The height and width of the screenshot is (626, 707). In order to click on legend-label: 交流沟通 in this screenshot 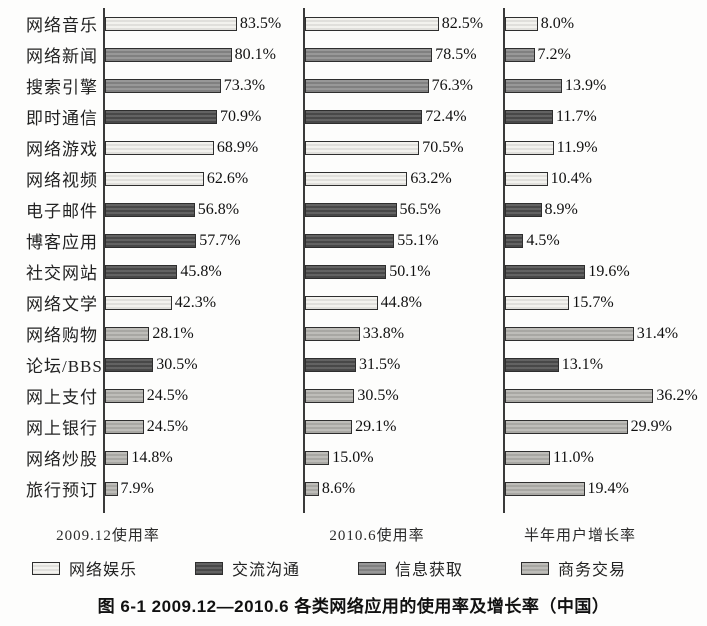, I will do `click(266, 570)`.